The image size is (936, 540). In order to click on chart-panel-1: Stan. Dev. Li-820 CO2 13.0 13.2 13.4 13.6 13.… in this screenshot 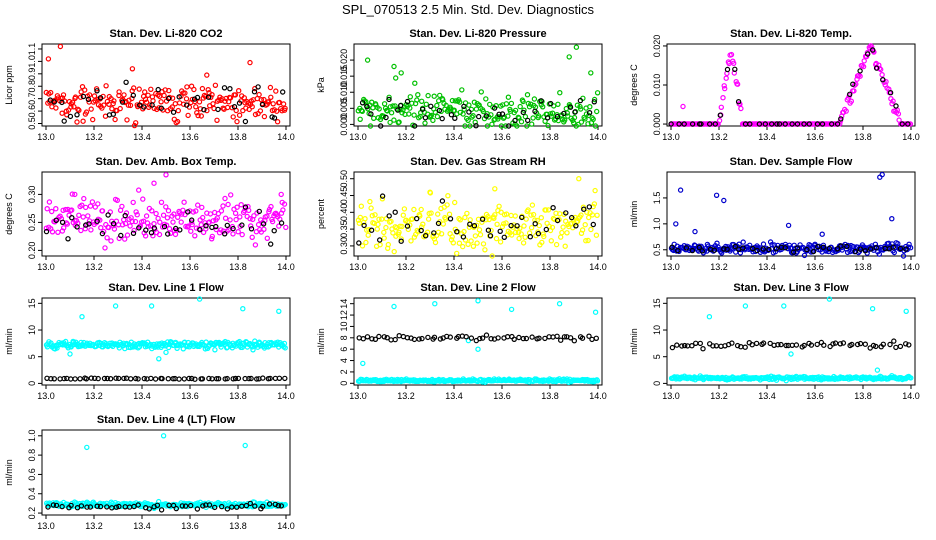, I will do `click(149, 85)`.